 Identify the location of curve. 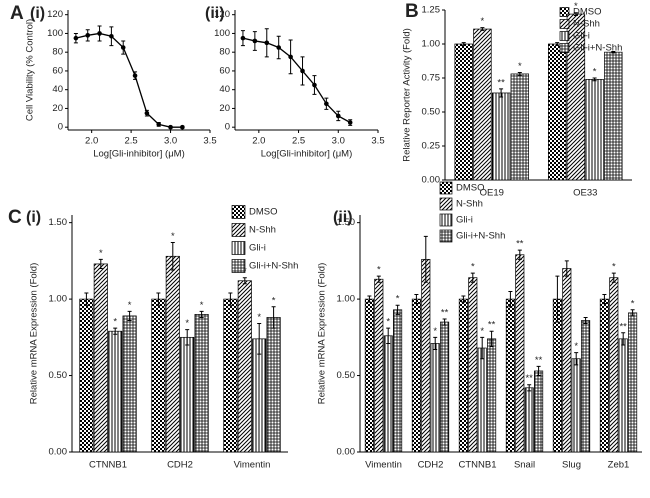
(129, 80).